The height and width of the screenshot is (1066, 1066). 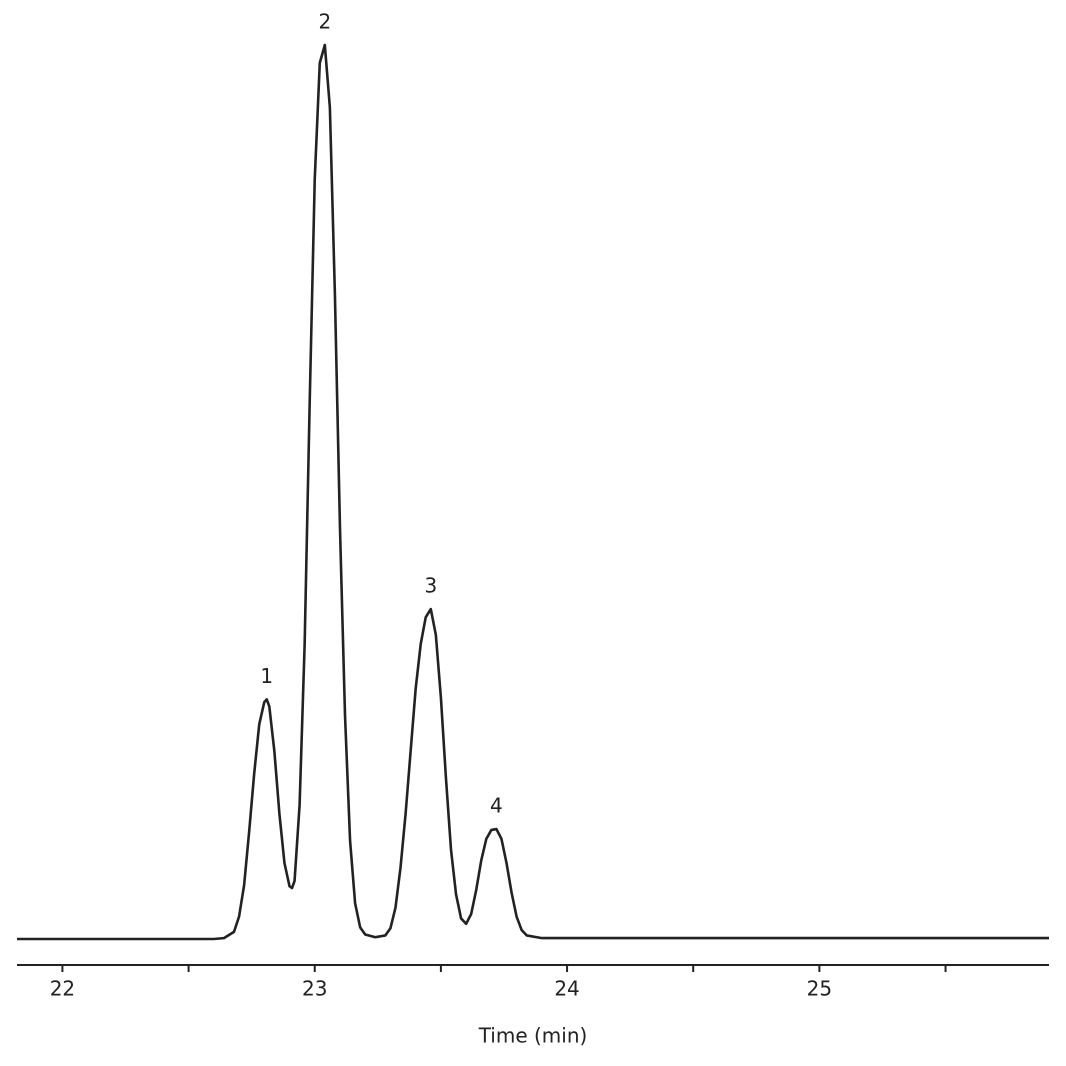 What do you see at coordinates (496, 806) in the screenshot?
I see `peak-label: 4` at bounding box center [496, 806].